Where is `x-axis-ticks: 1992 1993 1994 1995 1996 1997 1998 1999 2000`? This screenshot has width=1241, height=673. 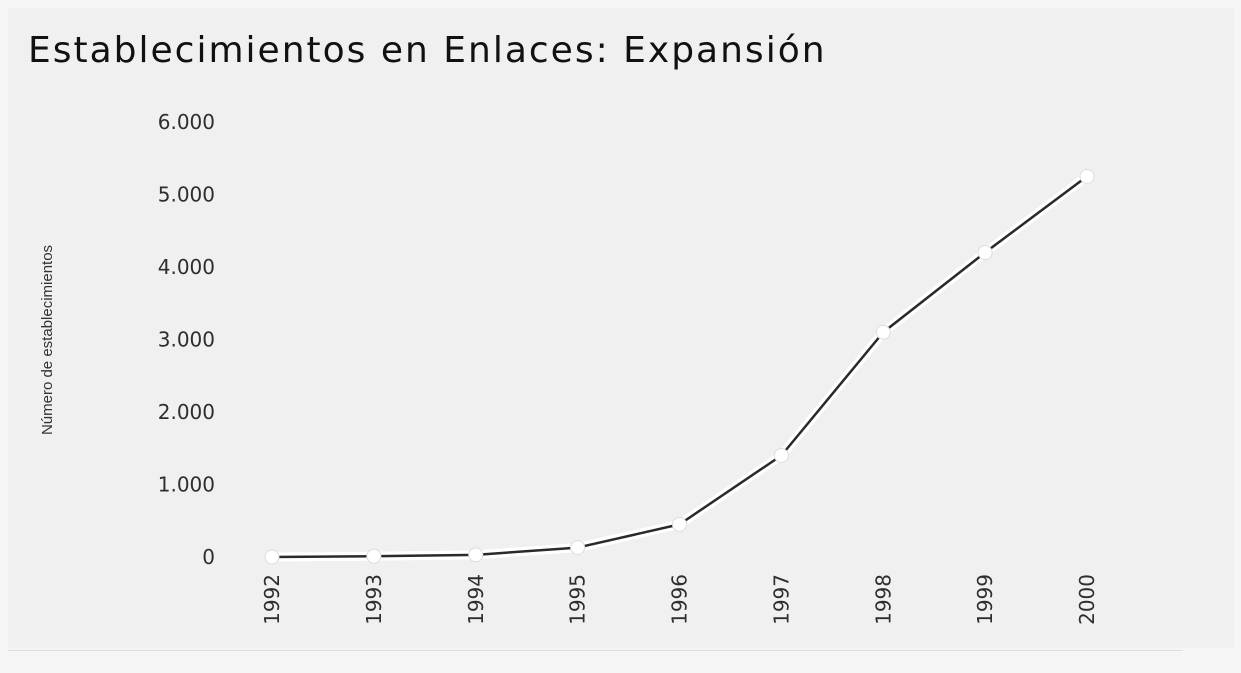
x-axis-ticks: 1992 1993 1994 1995 1996 1997 1998 1999 2000 is located at coordinates (679, 599).